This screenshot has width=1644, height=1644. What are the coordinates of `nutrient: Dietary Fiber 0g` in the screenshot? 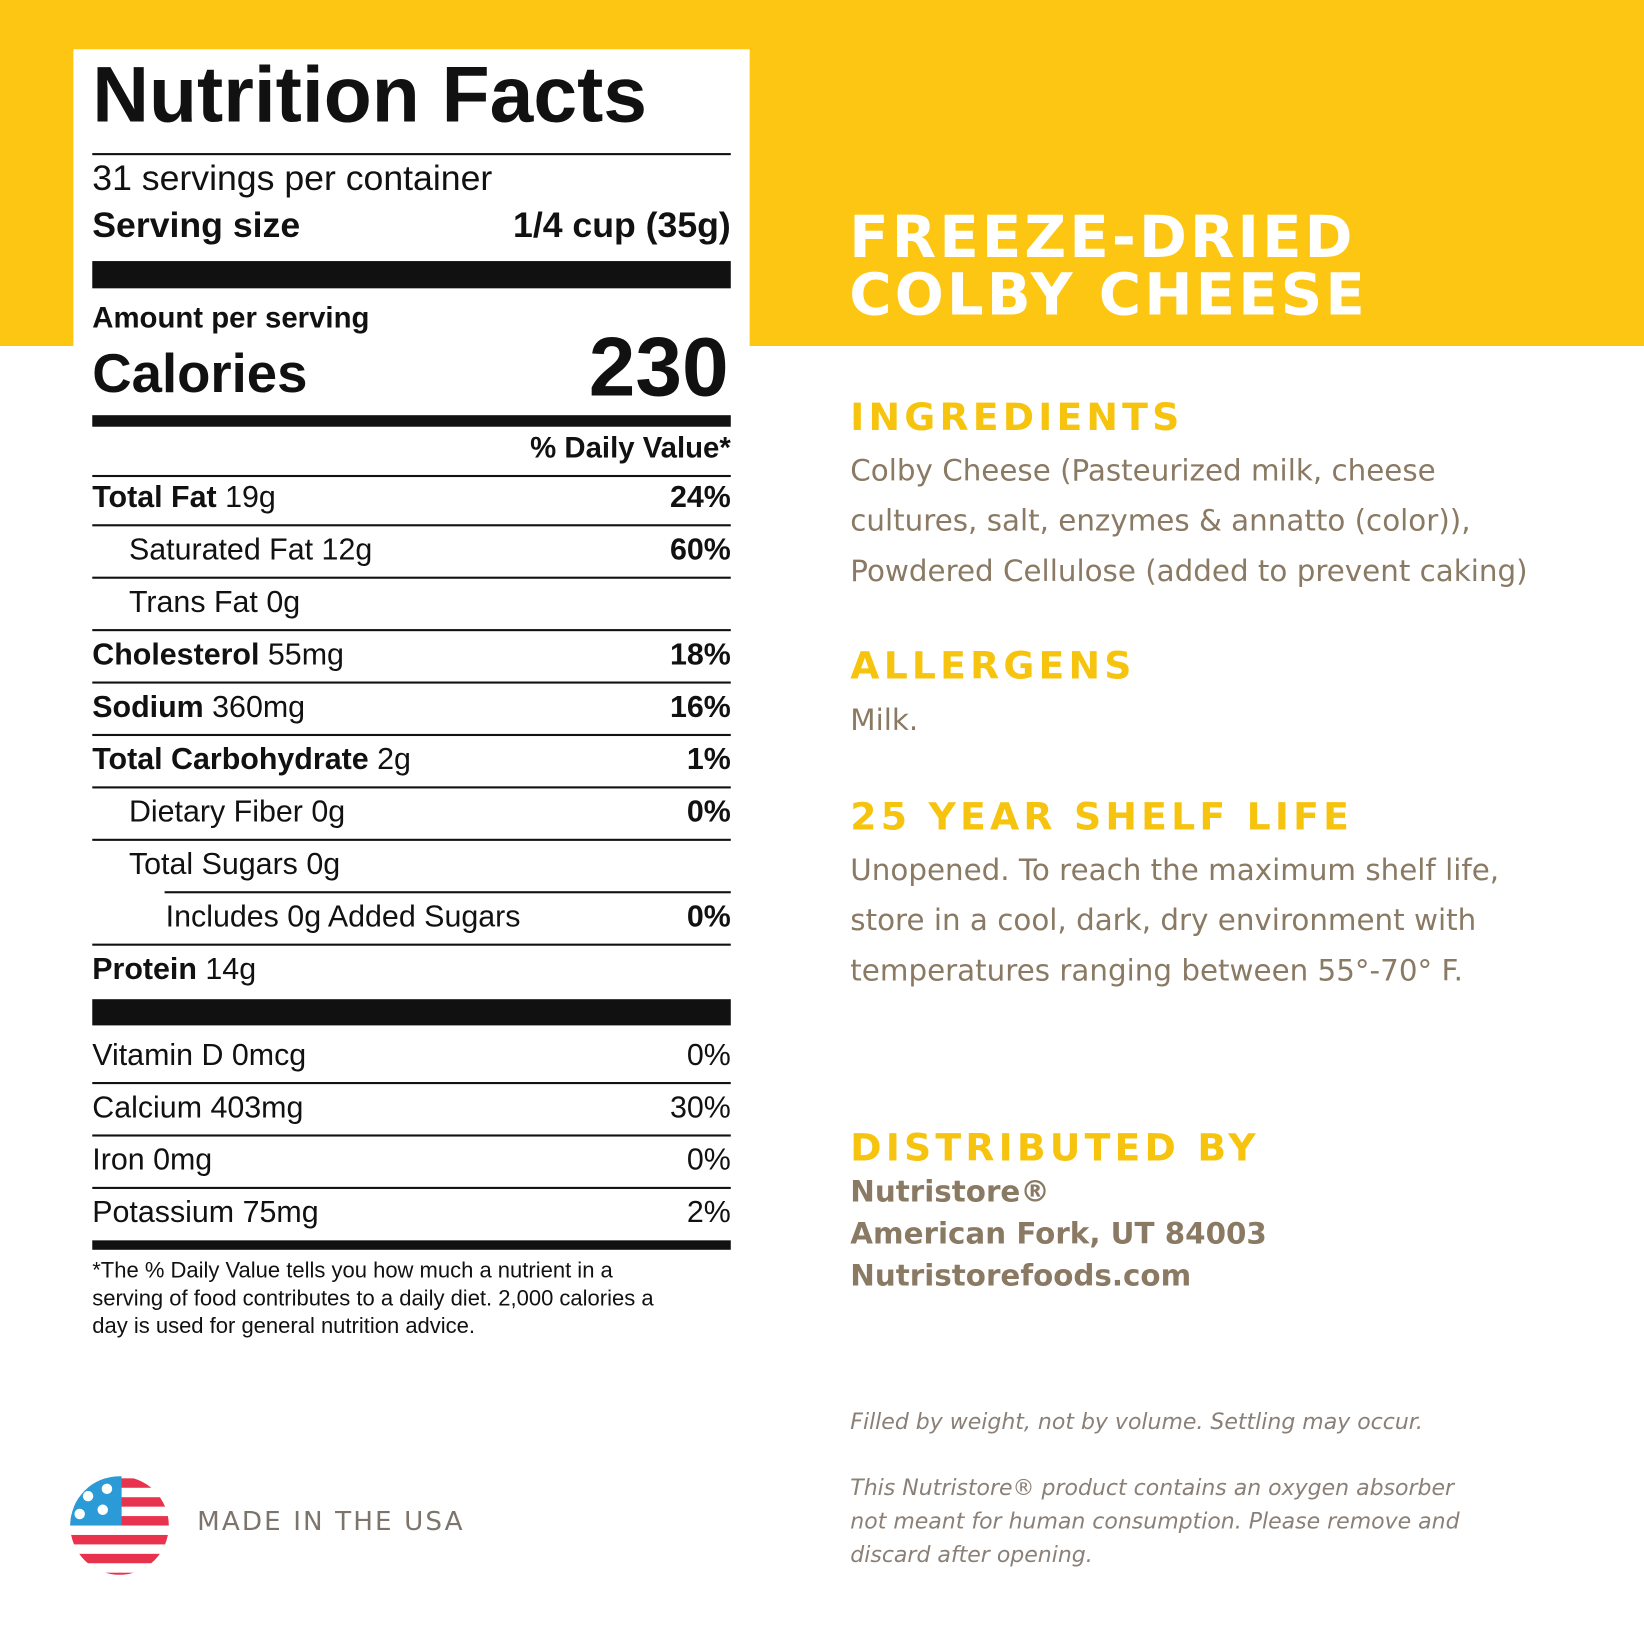 It's located at (237, 812).